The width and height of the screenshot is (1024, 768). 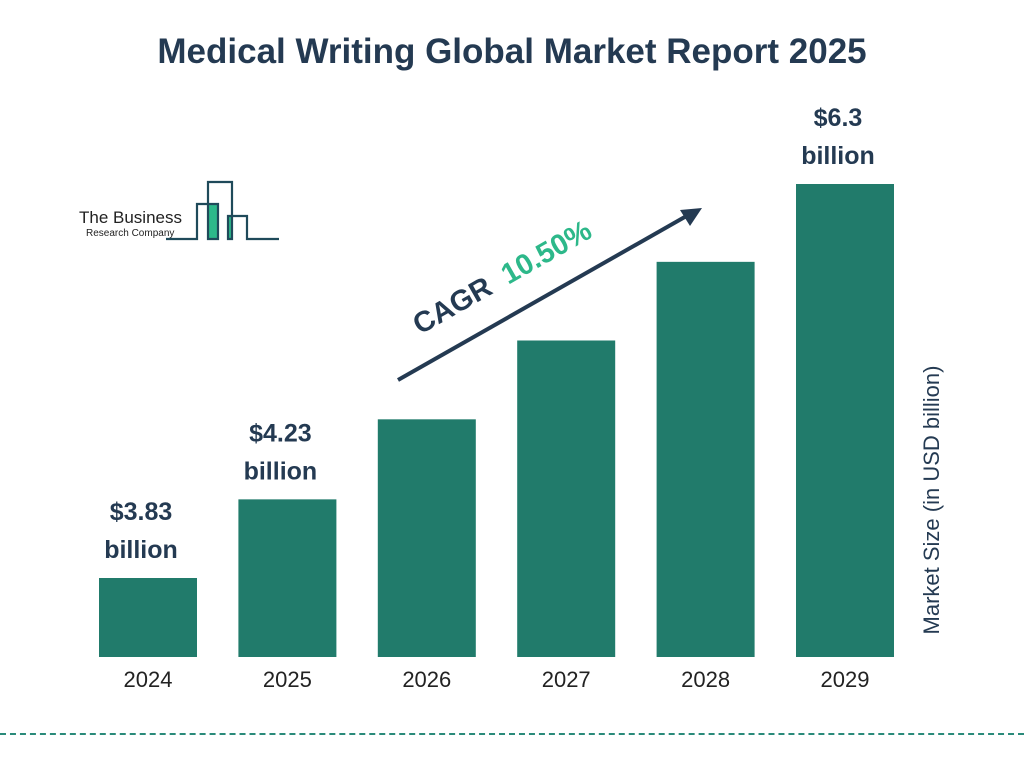 I want to click on data-label-2029: billion, so click(x=838, y=156).